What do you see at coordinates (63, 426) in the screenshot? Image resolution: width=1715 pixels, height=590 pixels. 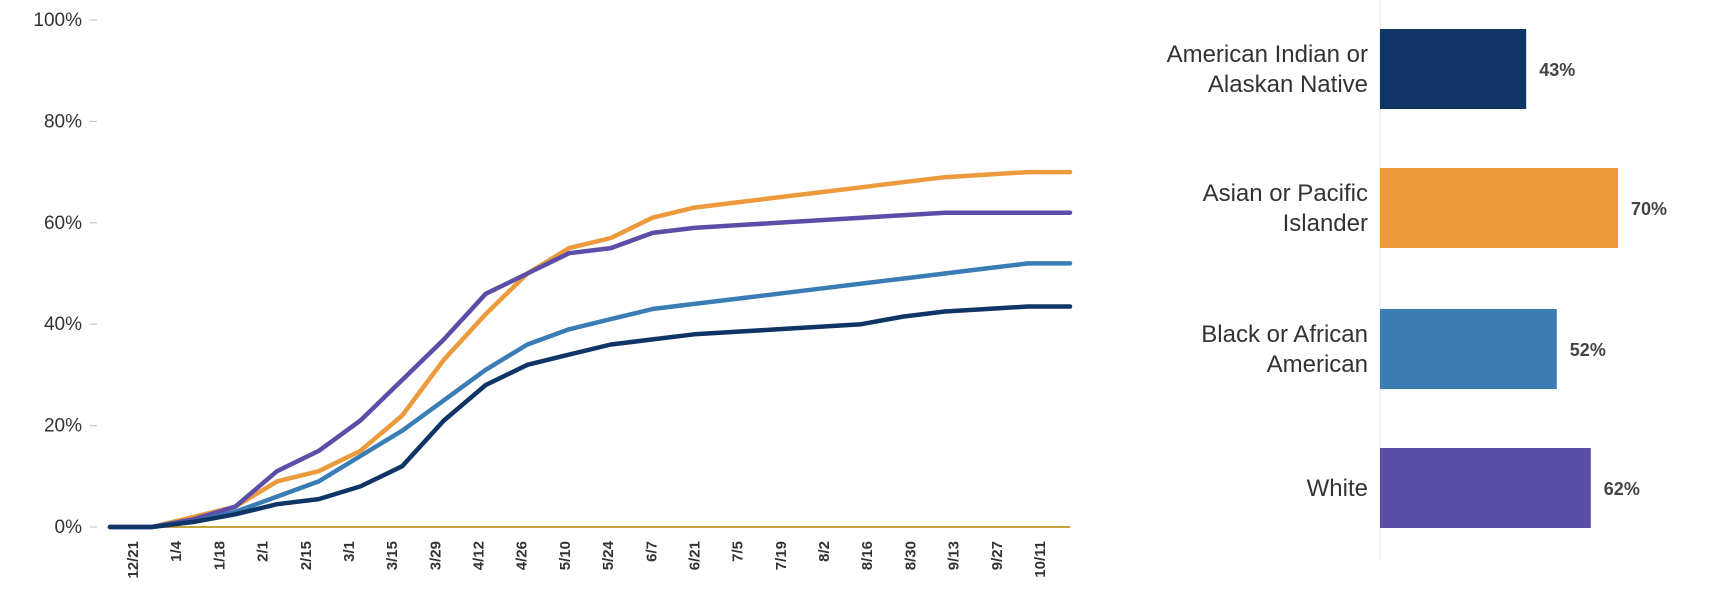 I see `y-tick-label: 20%` at bounding box center [63, 426].